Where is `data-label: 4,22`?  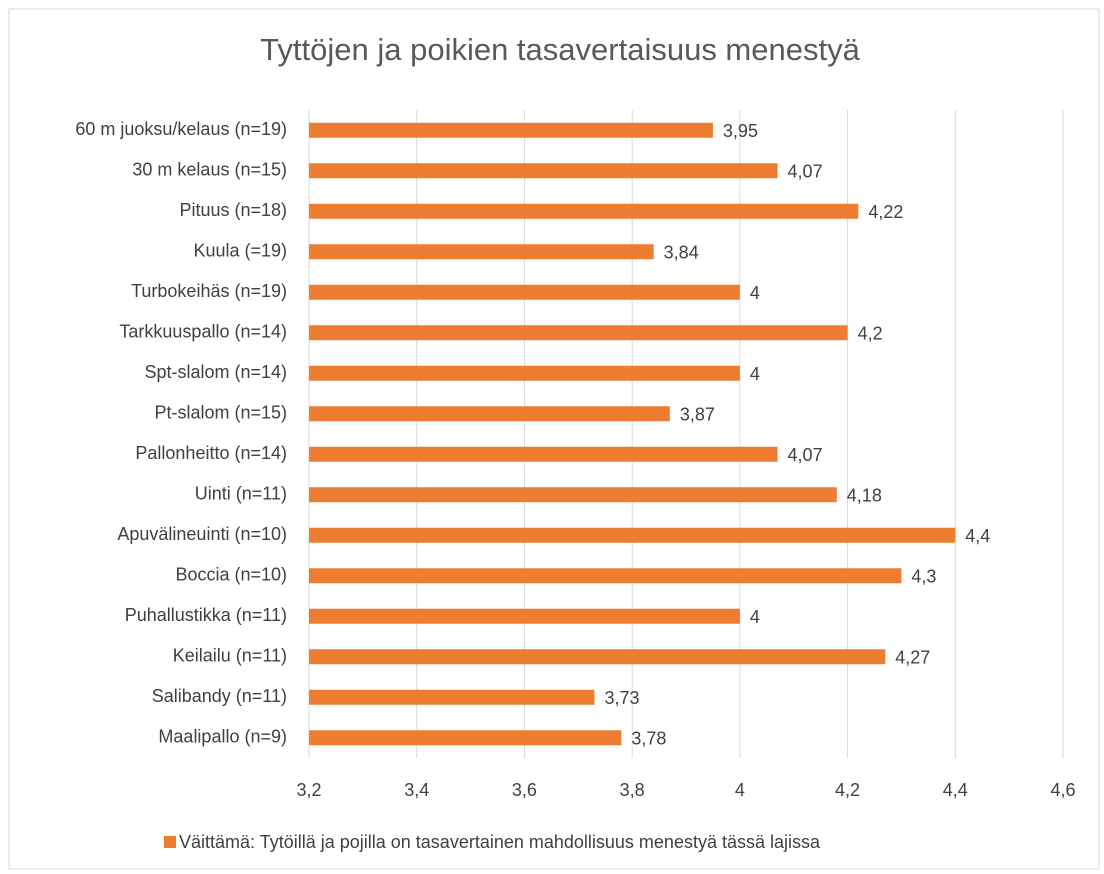
data-label: 4,22 is located at coordinates (885, 212).